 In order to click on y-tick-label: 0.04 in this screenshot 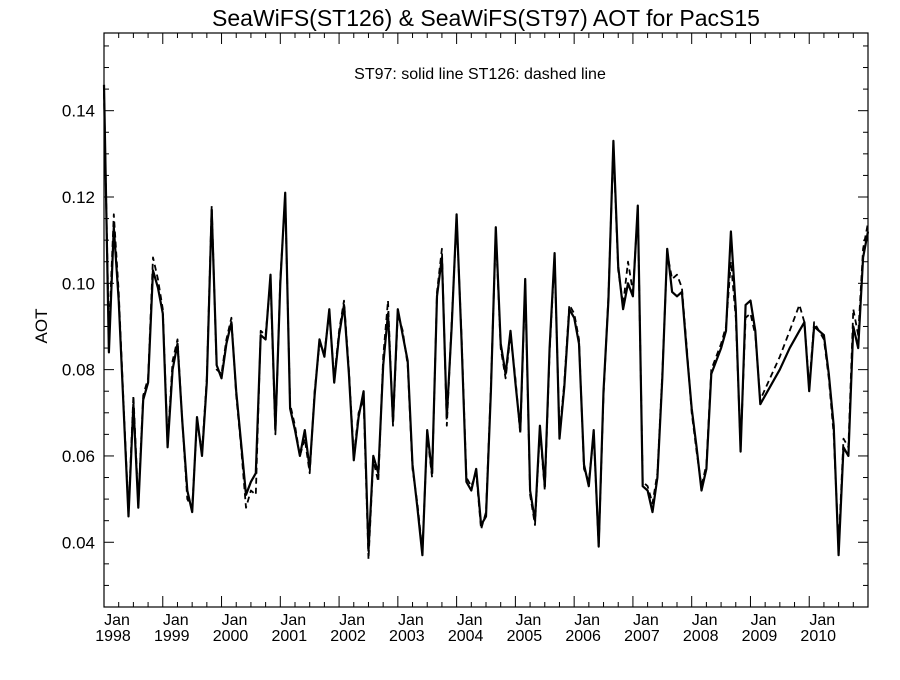, I will do `click(78, 542)`.